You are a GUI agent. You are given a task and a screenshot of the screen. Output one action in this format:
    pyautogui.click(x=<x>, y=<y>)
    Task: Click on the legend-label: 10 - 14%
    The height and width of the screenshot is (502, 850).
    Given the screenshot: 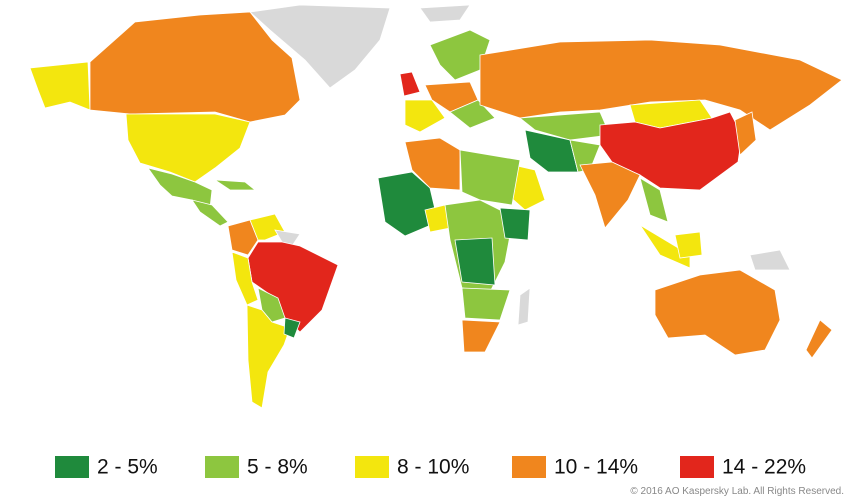 What is the action you would take?
    pyautogui.click(x=596, y=467)
    